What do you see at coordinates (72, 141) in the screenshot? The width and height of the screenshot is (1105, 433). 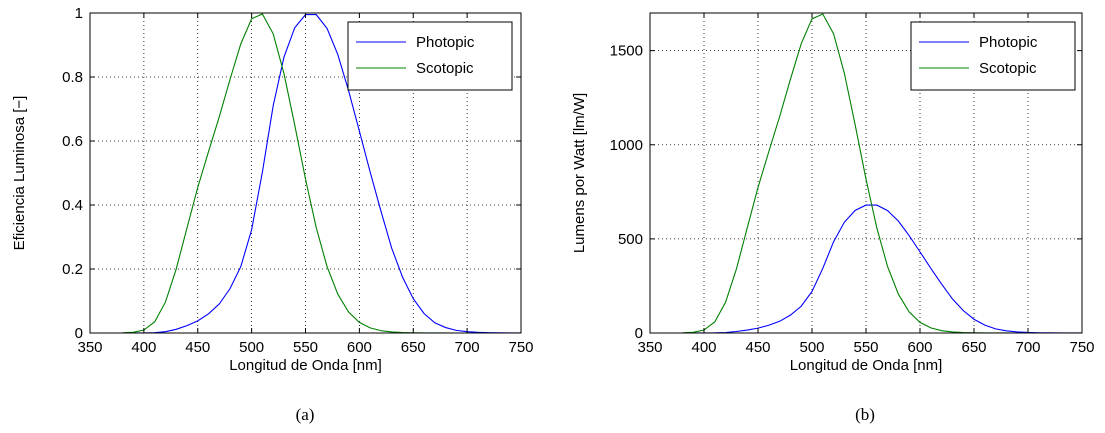 I see `y-tick-label: 0.6` at bounding box center [72, 141].